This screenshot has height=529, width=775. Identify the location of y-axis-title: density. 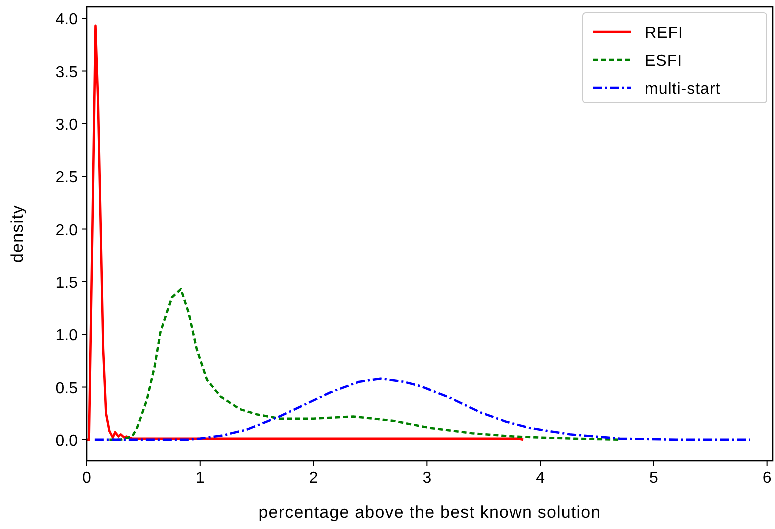
(17, 234).